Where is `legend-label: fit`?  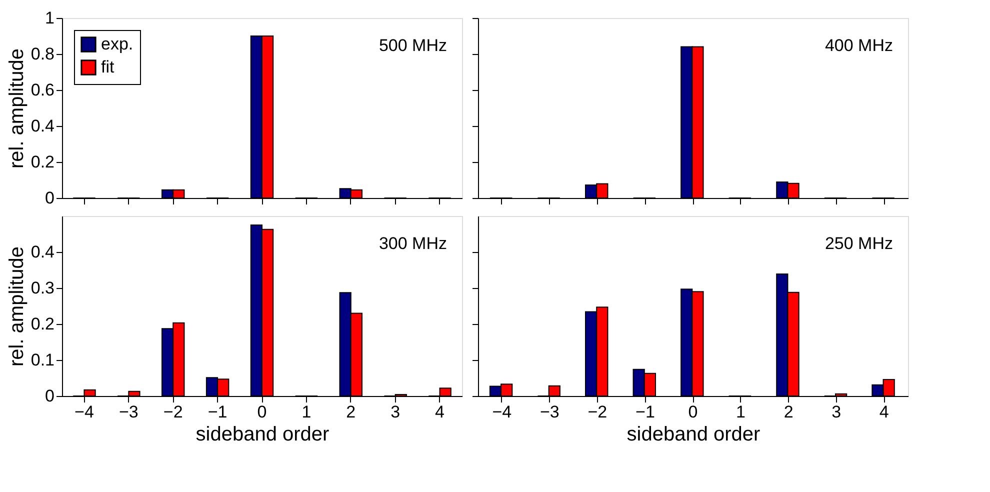
legend-label: fit is located at coordinates (107, 67).